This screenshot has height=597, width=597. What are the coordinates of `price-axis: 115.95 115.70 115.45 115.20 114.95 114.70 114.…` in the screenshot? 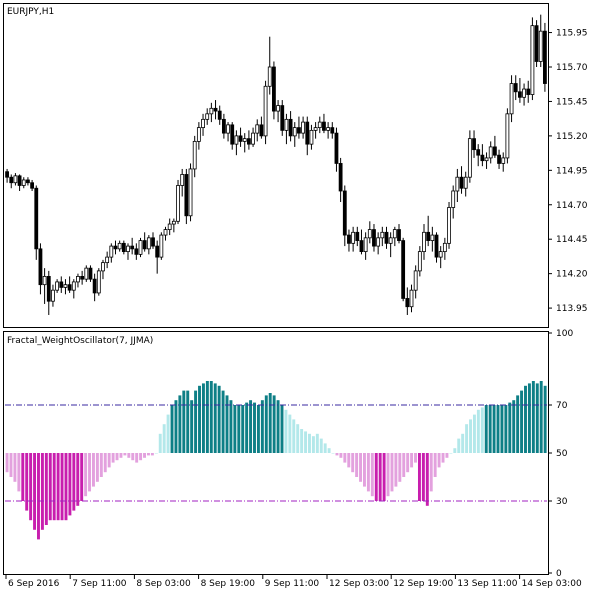 It's located at (568, 171).